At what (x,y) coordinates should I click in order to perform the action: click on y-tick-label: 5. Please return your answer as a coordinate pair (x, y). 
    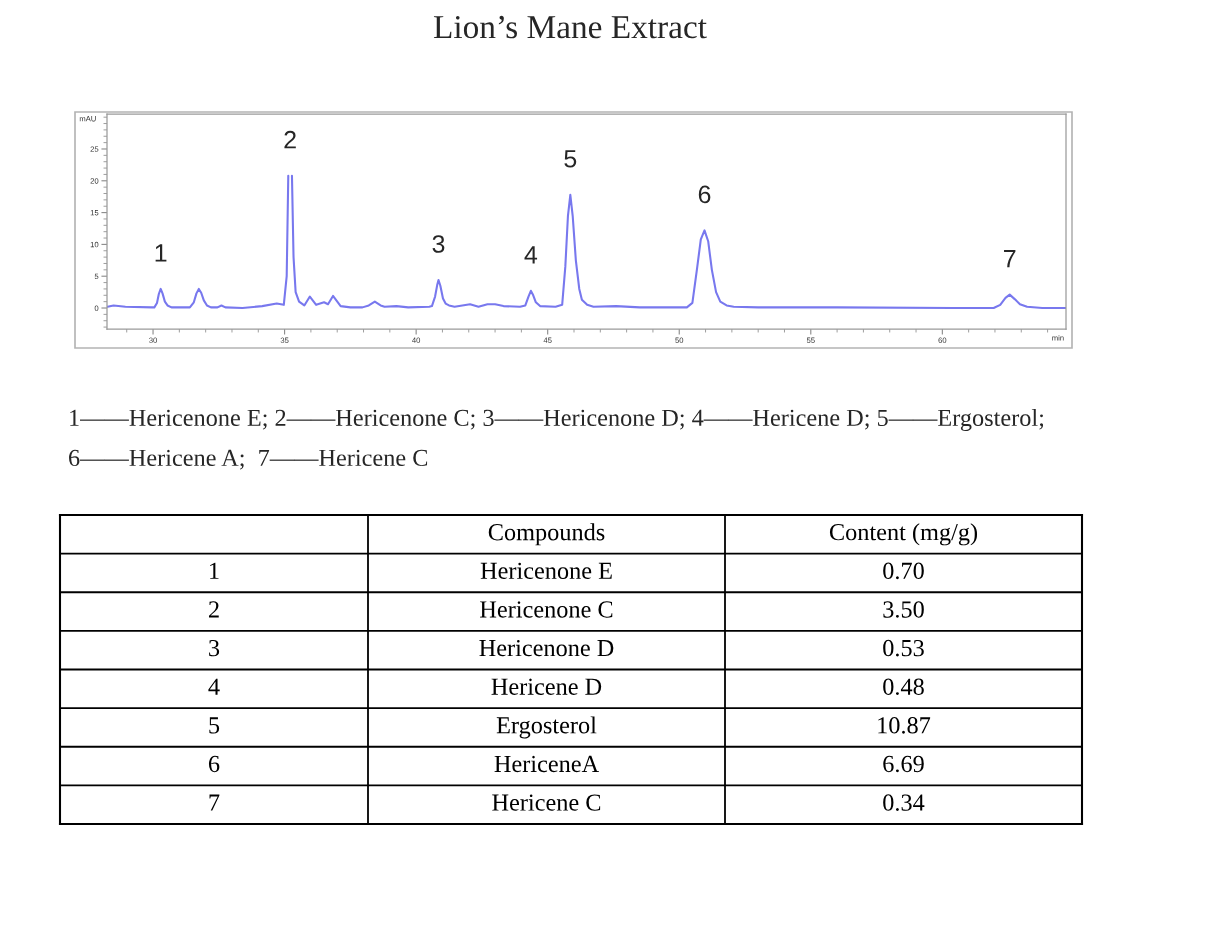
    Looking at the image, I should click on (214, 725).